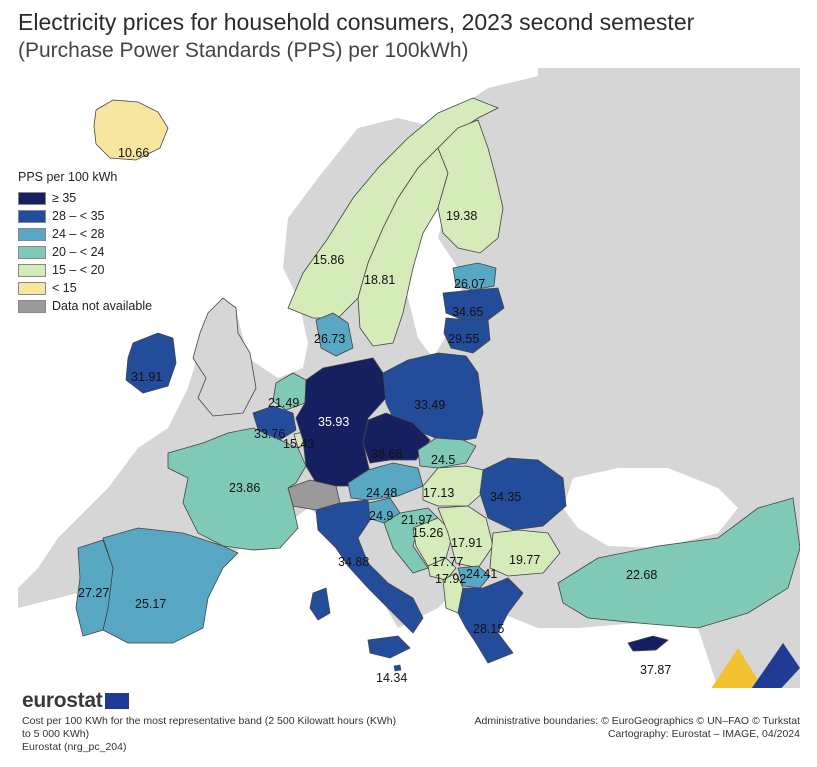 This screenshot has width=817, height=767. I want to click on country-iceland, so click(131, 130).